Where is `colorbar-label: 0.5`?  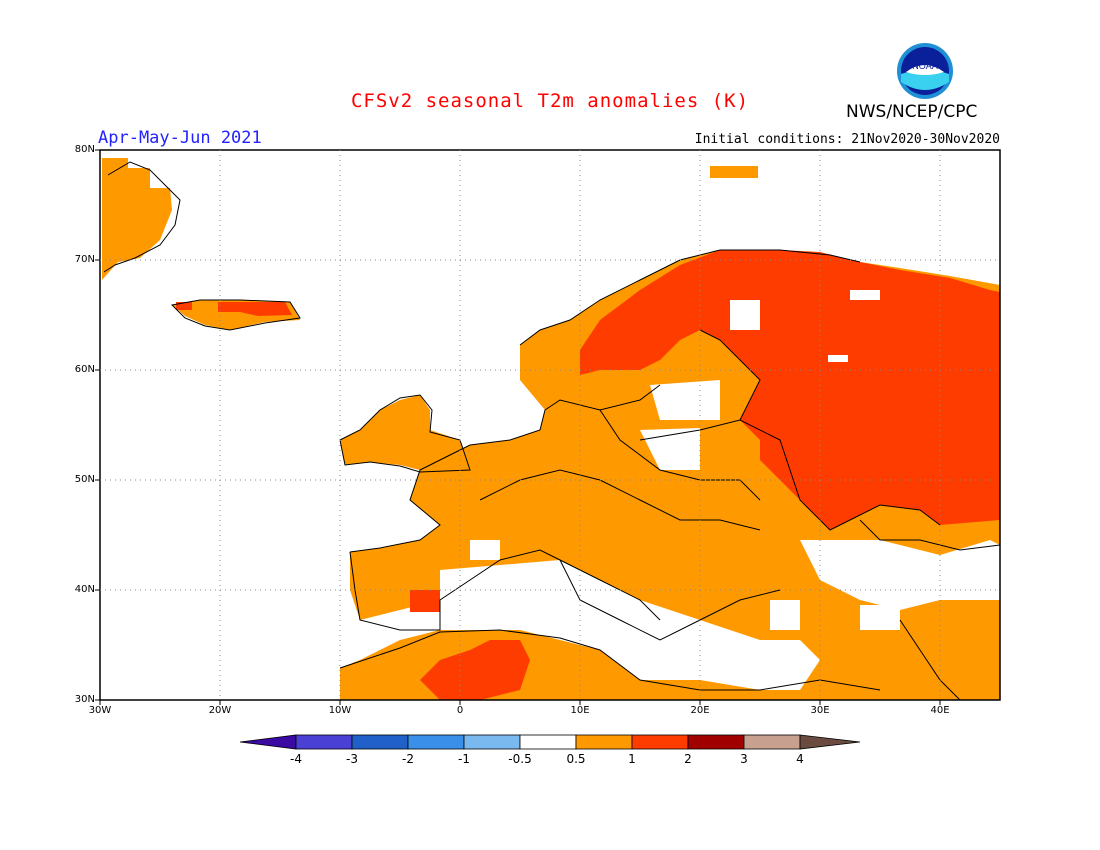
colorbar-label: 0.5 is located at coordinates (576, 759).